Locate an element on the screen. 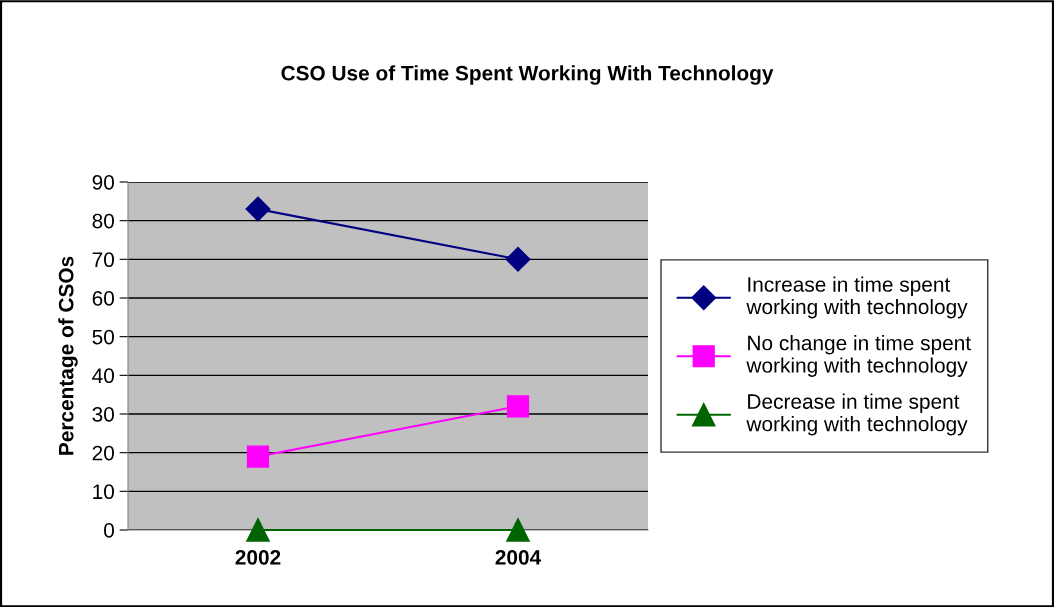 The width and height of the screenshot is (1054, 607). y-tick-label: 50 is located at coordinates (103, 337).